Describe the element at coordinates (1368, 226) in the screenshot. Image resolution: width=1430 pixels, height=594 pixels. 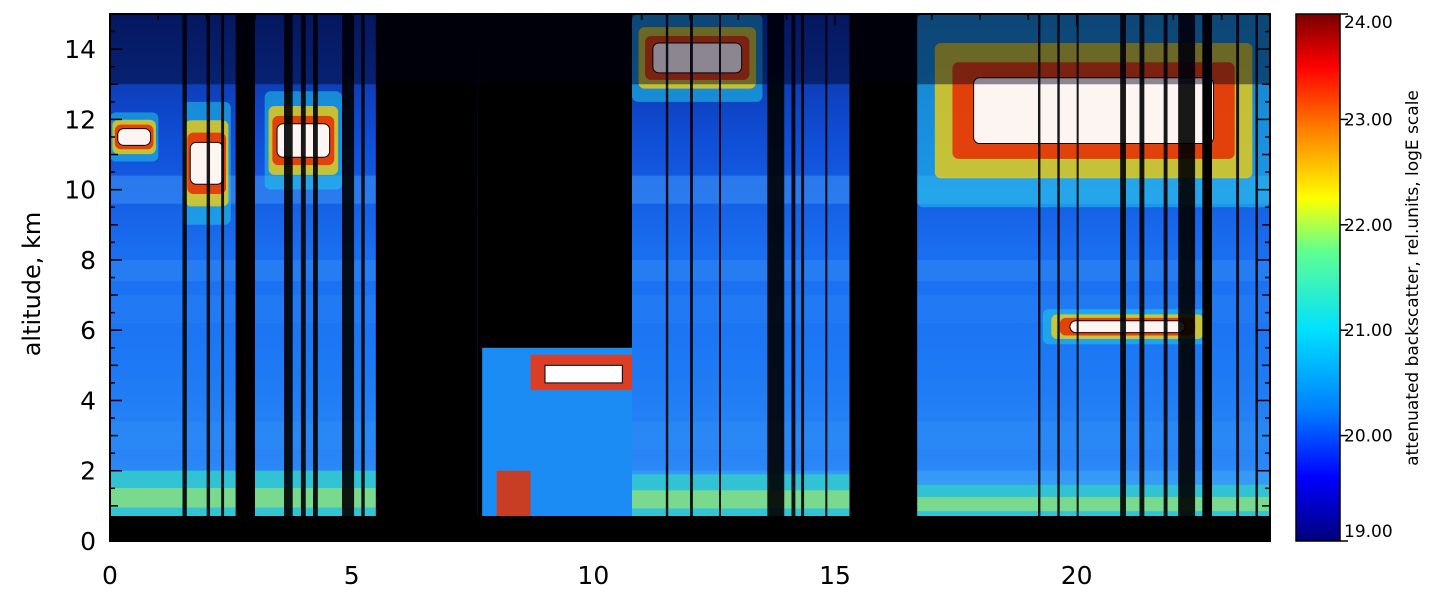
I see `colorbar-tick-label: 22.00` at that location.